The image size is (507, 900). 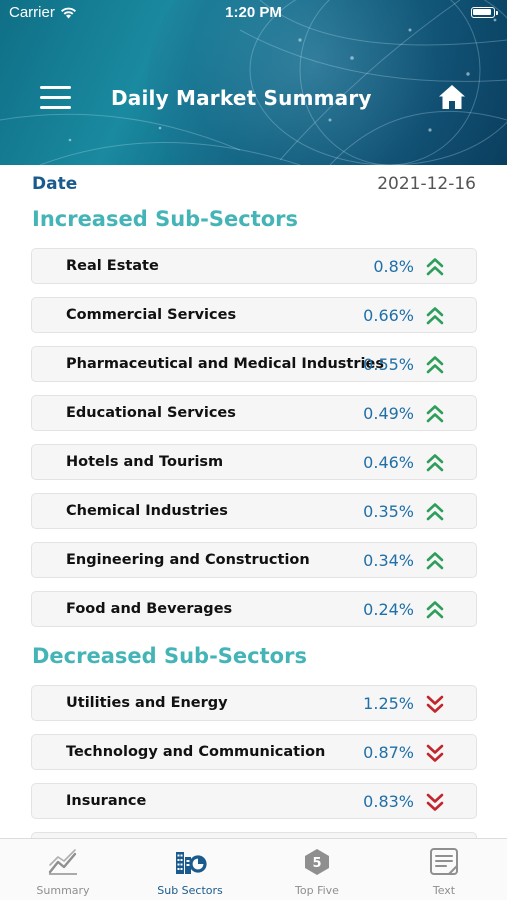 I want to click on sector-name: Chemical Industries, so click(x=147, y=511).